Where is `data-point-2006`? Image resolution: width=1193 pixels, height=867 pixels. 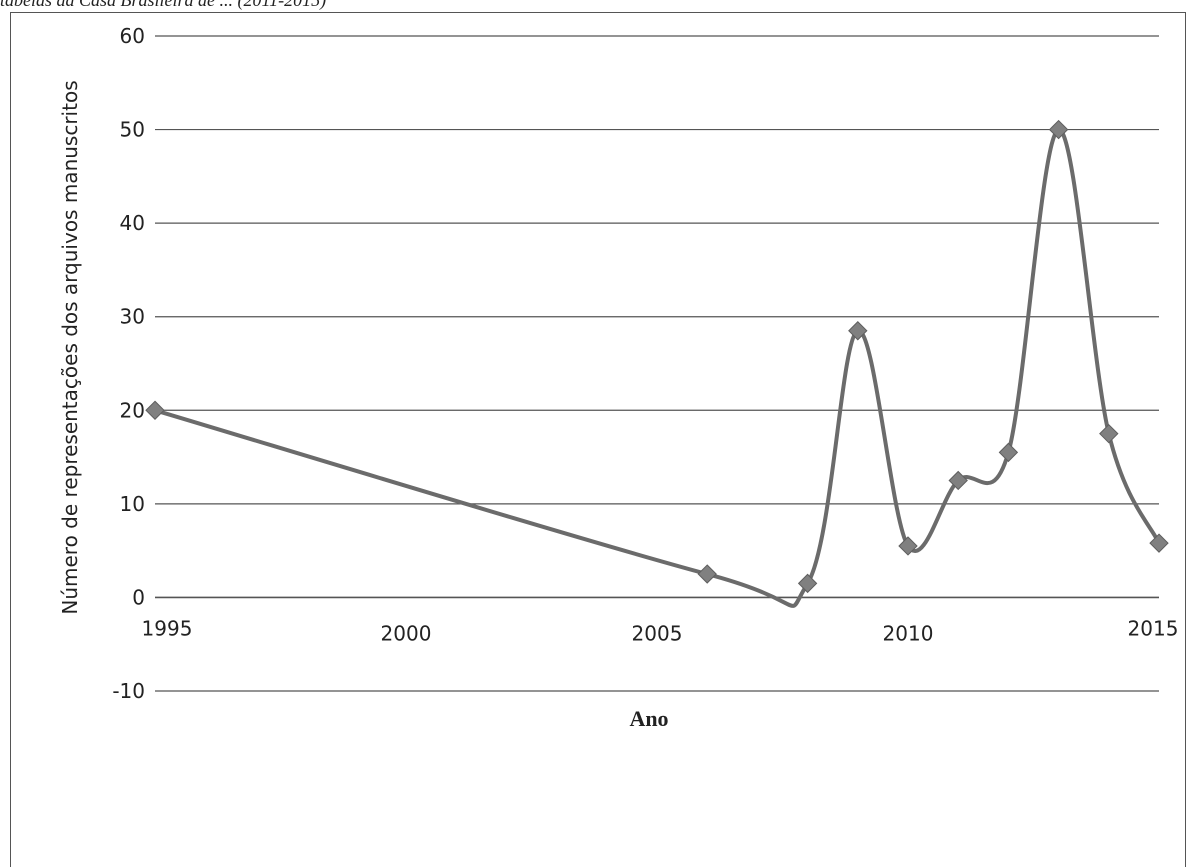 data-point-2006 is located at coordinates (707, 574).